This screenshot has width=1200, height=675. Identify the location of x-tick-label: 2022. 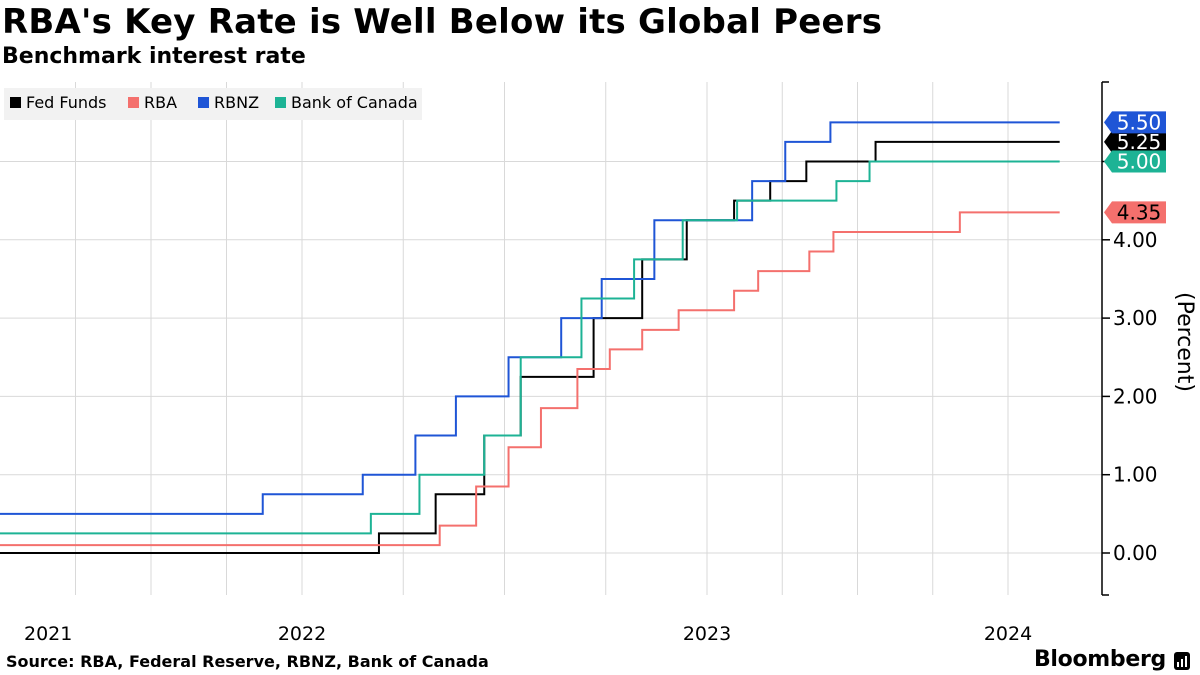
(302, 634).